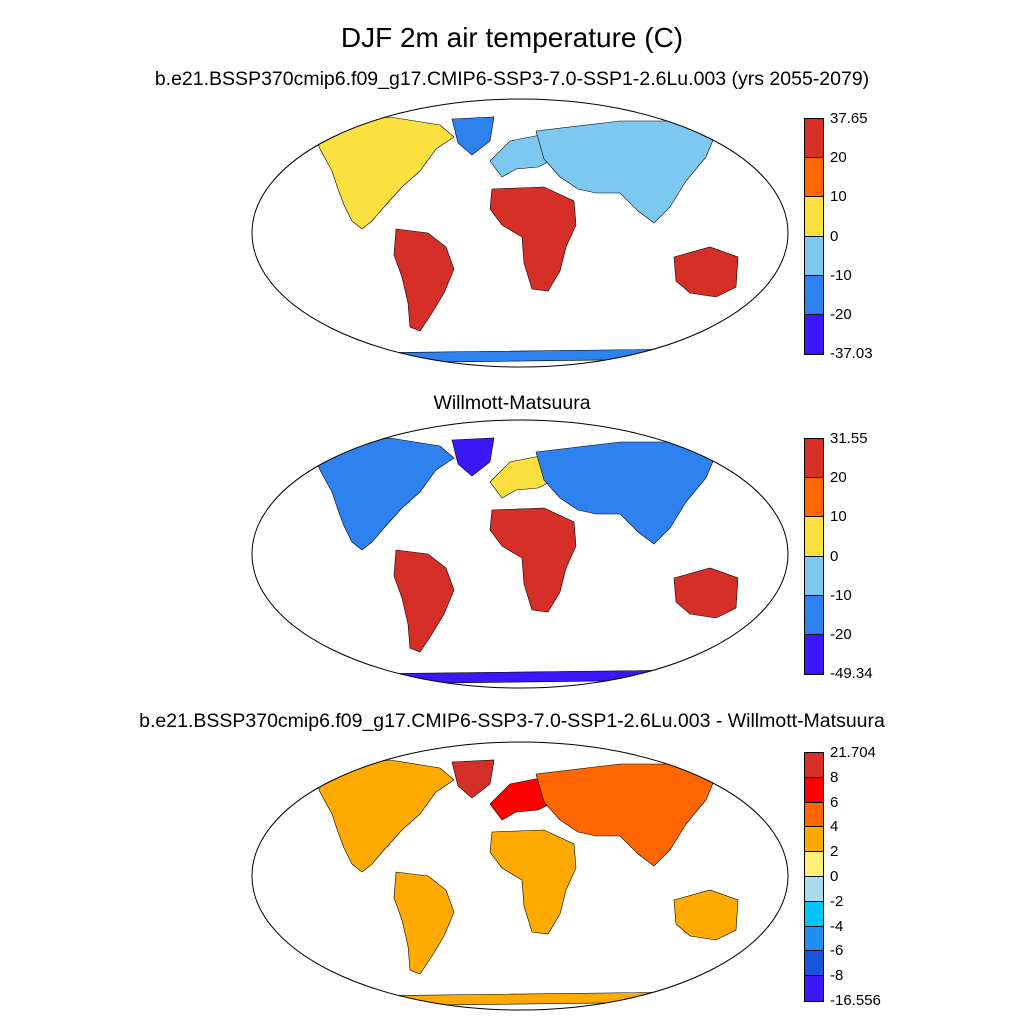 The height and width of the screenshot is (1024, 1024). I want to click on map-panel-obs, so click(520, 554).